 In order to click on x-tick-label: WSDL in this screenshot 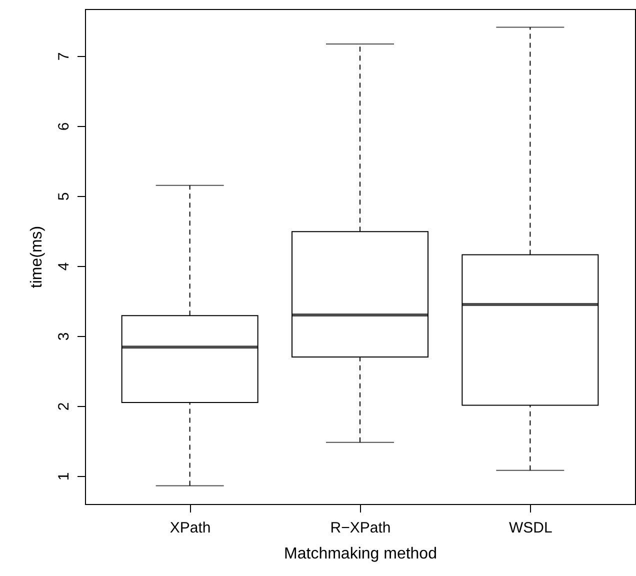, I will do `click(530, 528)`.